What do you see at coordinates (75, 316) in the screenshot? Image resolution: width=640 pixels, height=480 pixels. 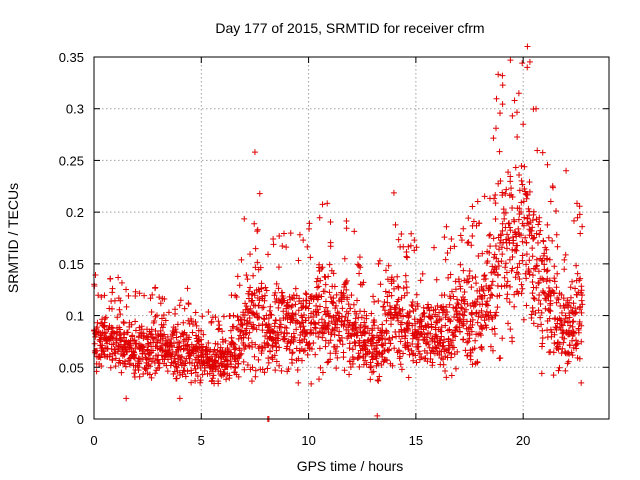 I see `y-tick-label: 0.1` at bounding box center [75, 316].